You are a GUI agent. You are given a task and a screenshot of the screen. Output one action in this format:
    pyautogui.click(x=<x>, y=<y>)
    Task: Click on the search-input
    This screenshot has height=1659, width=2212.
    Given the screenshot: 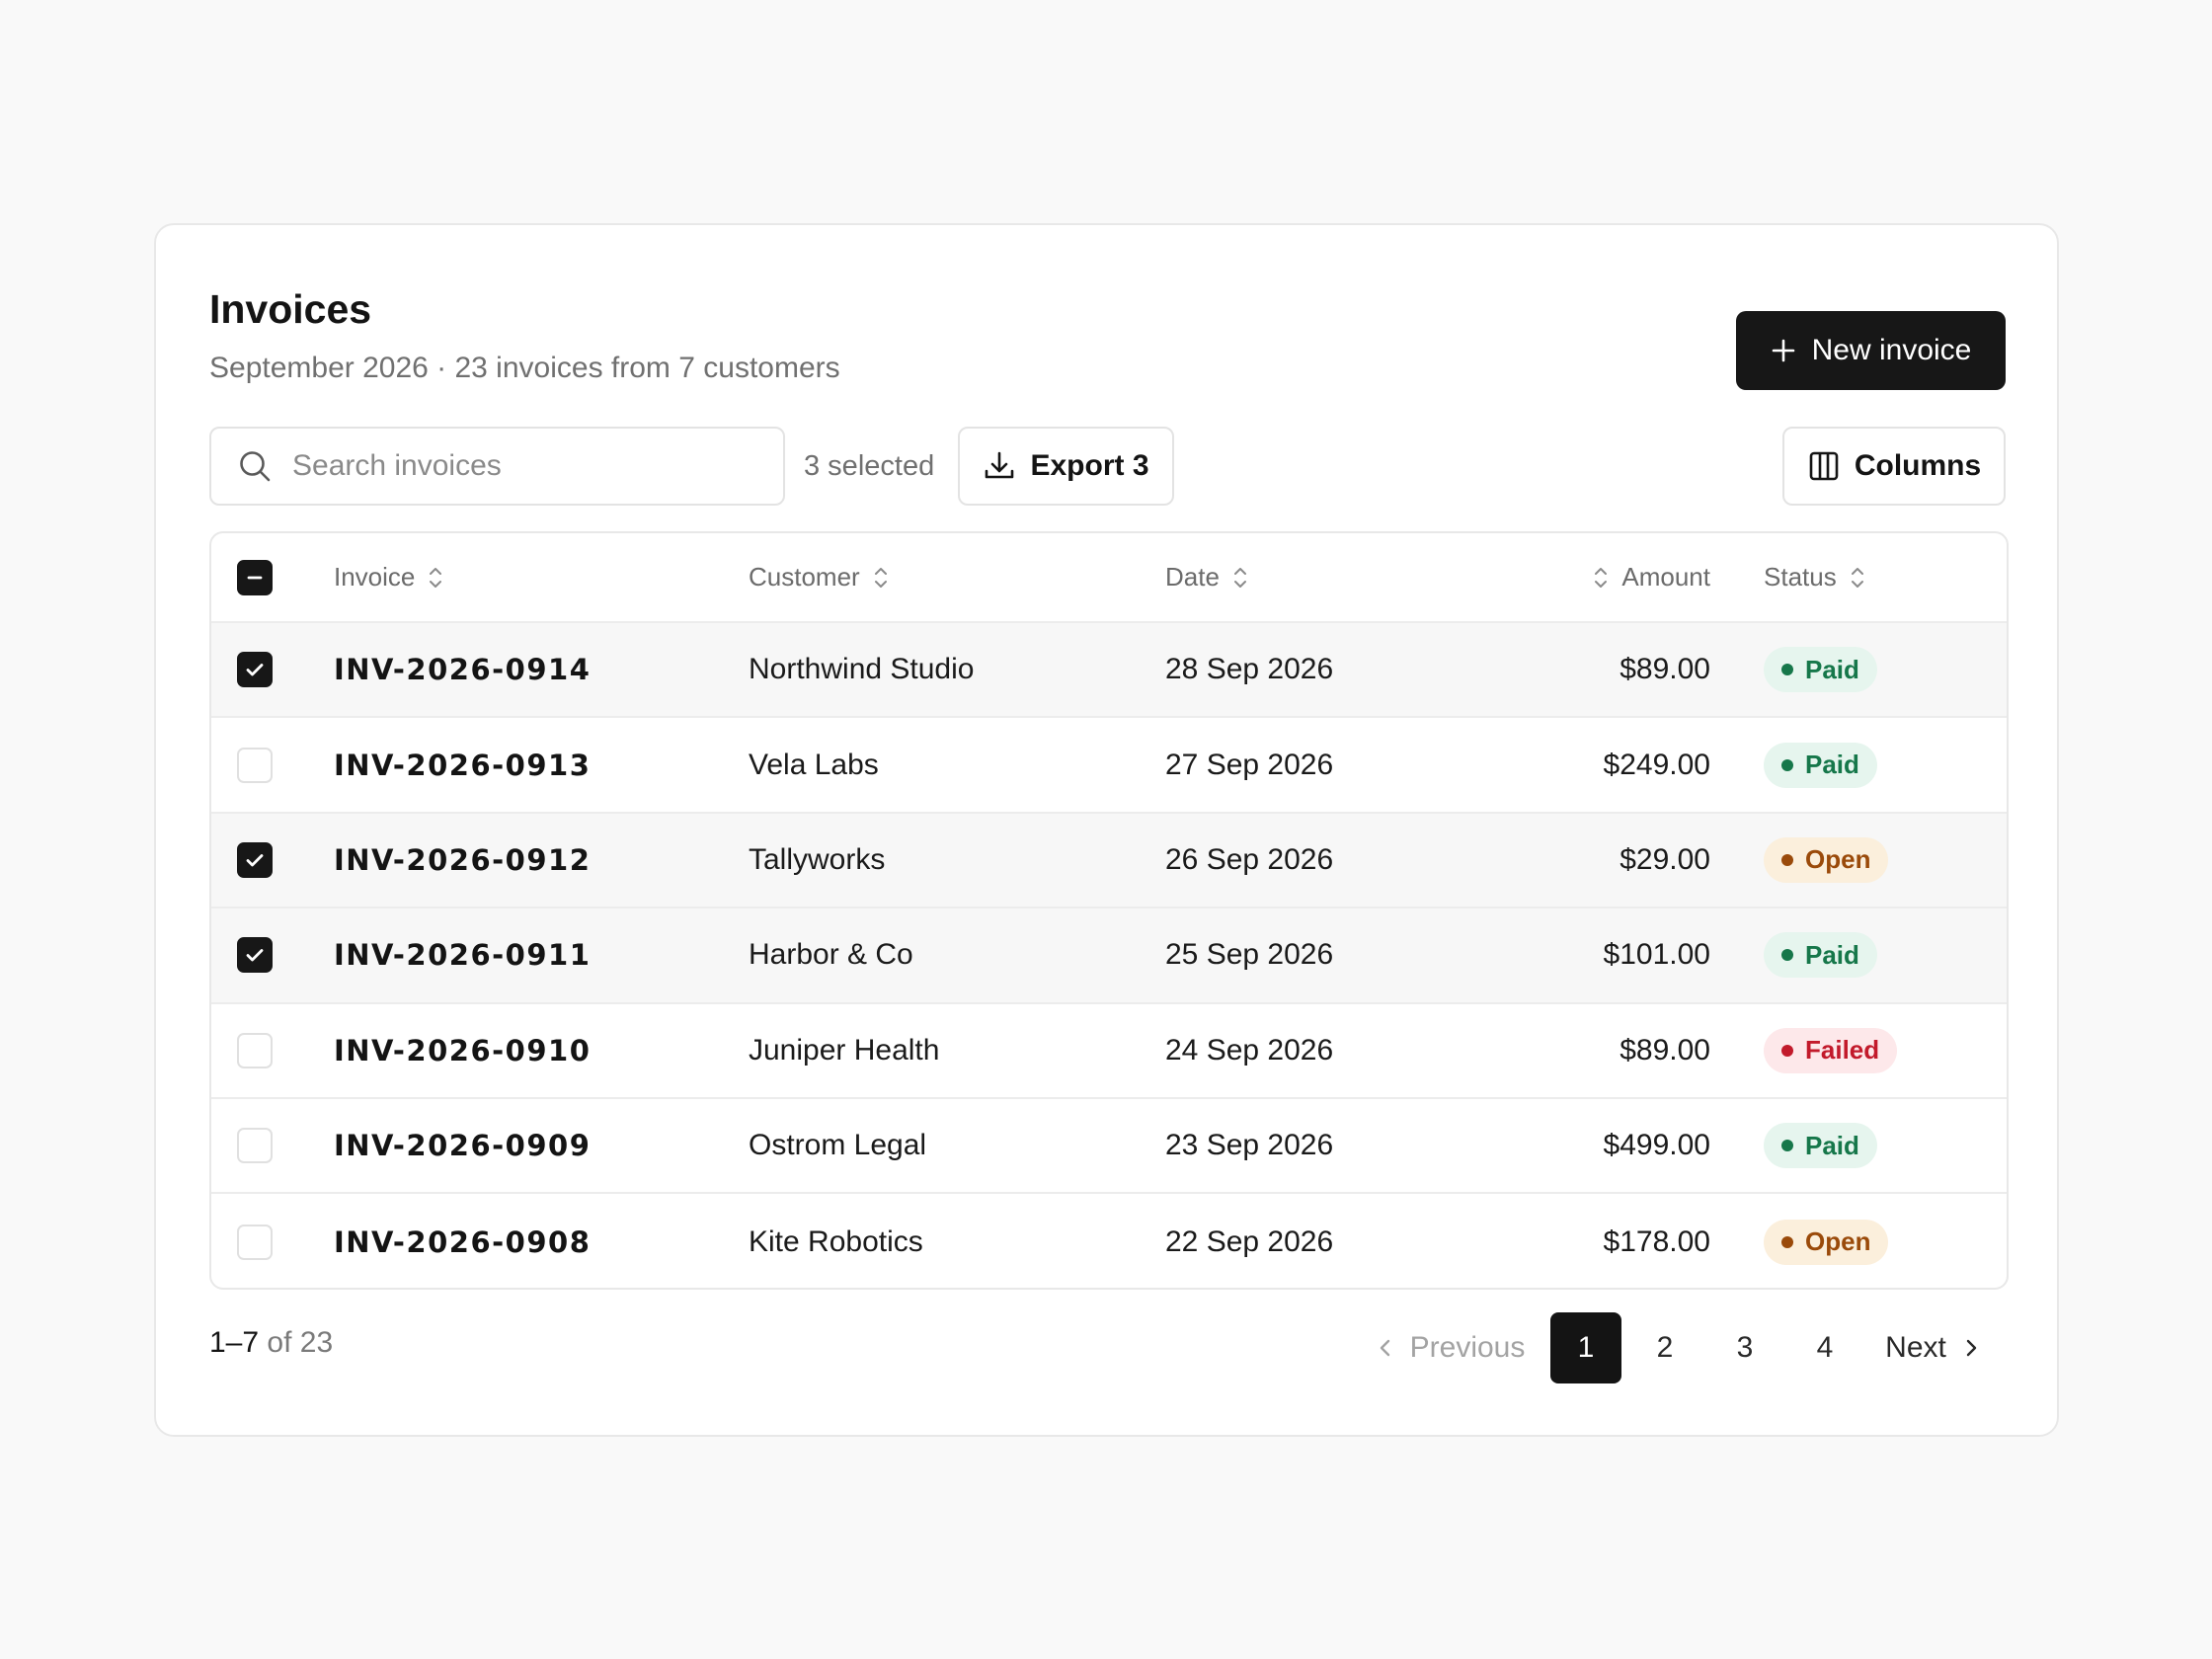 What is the action you would take?
    pyautogui.click(x=520, y=466)
    